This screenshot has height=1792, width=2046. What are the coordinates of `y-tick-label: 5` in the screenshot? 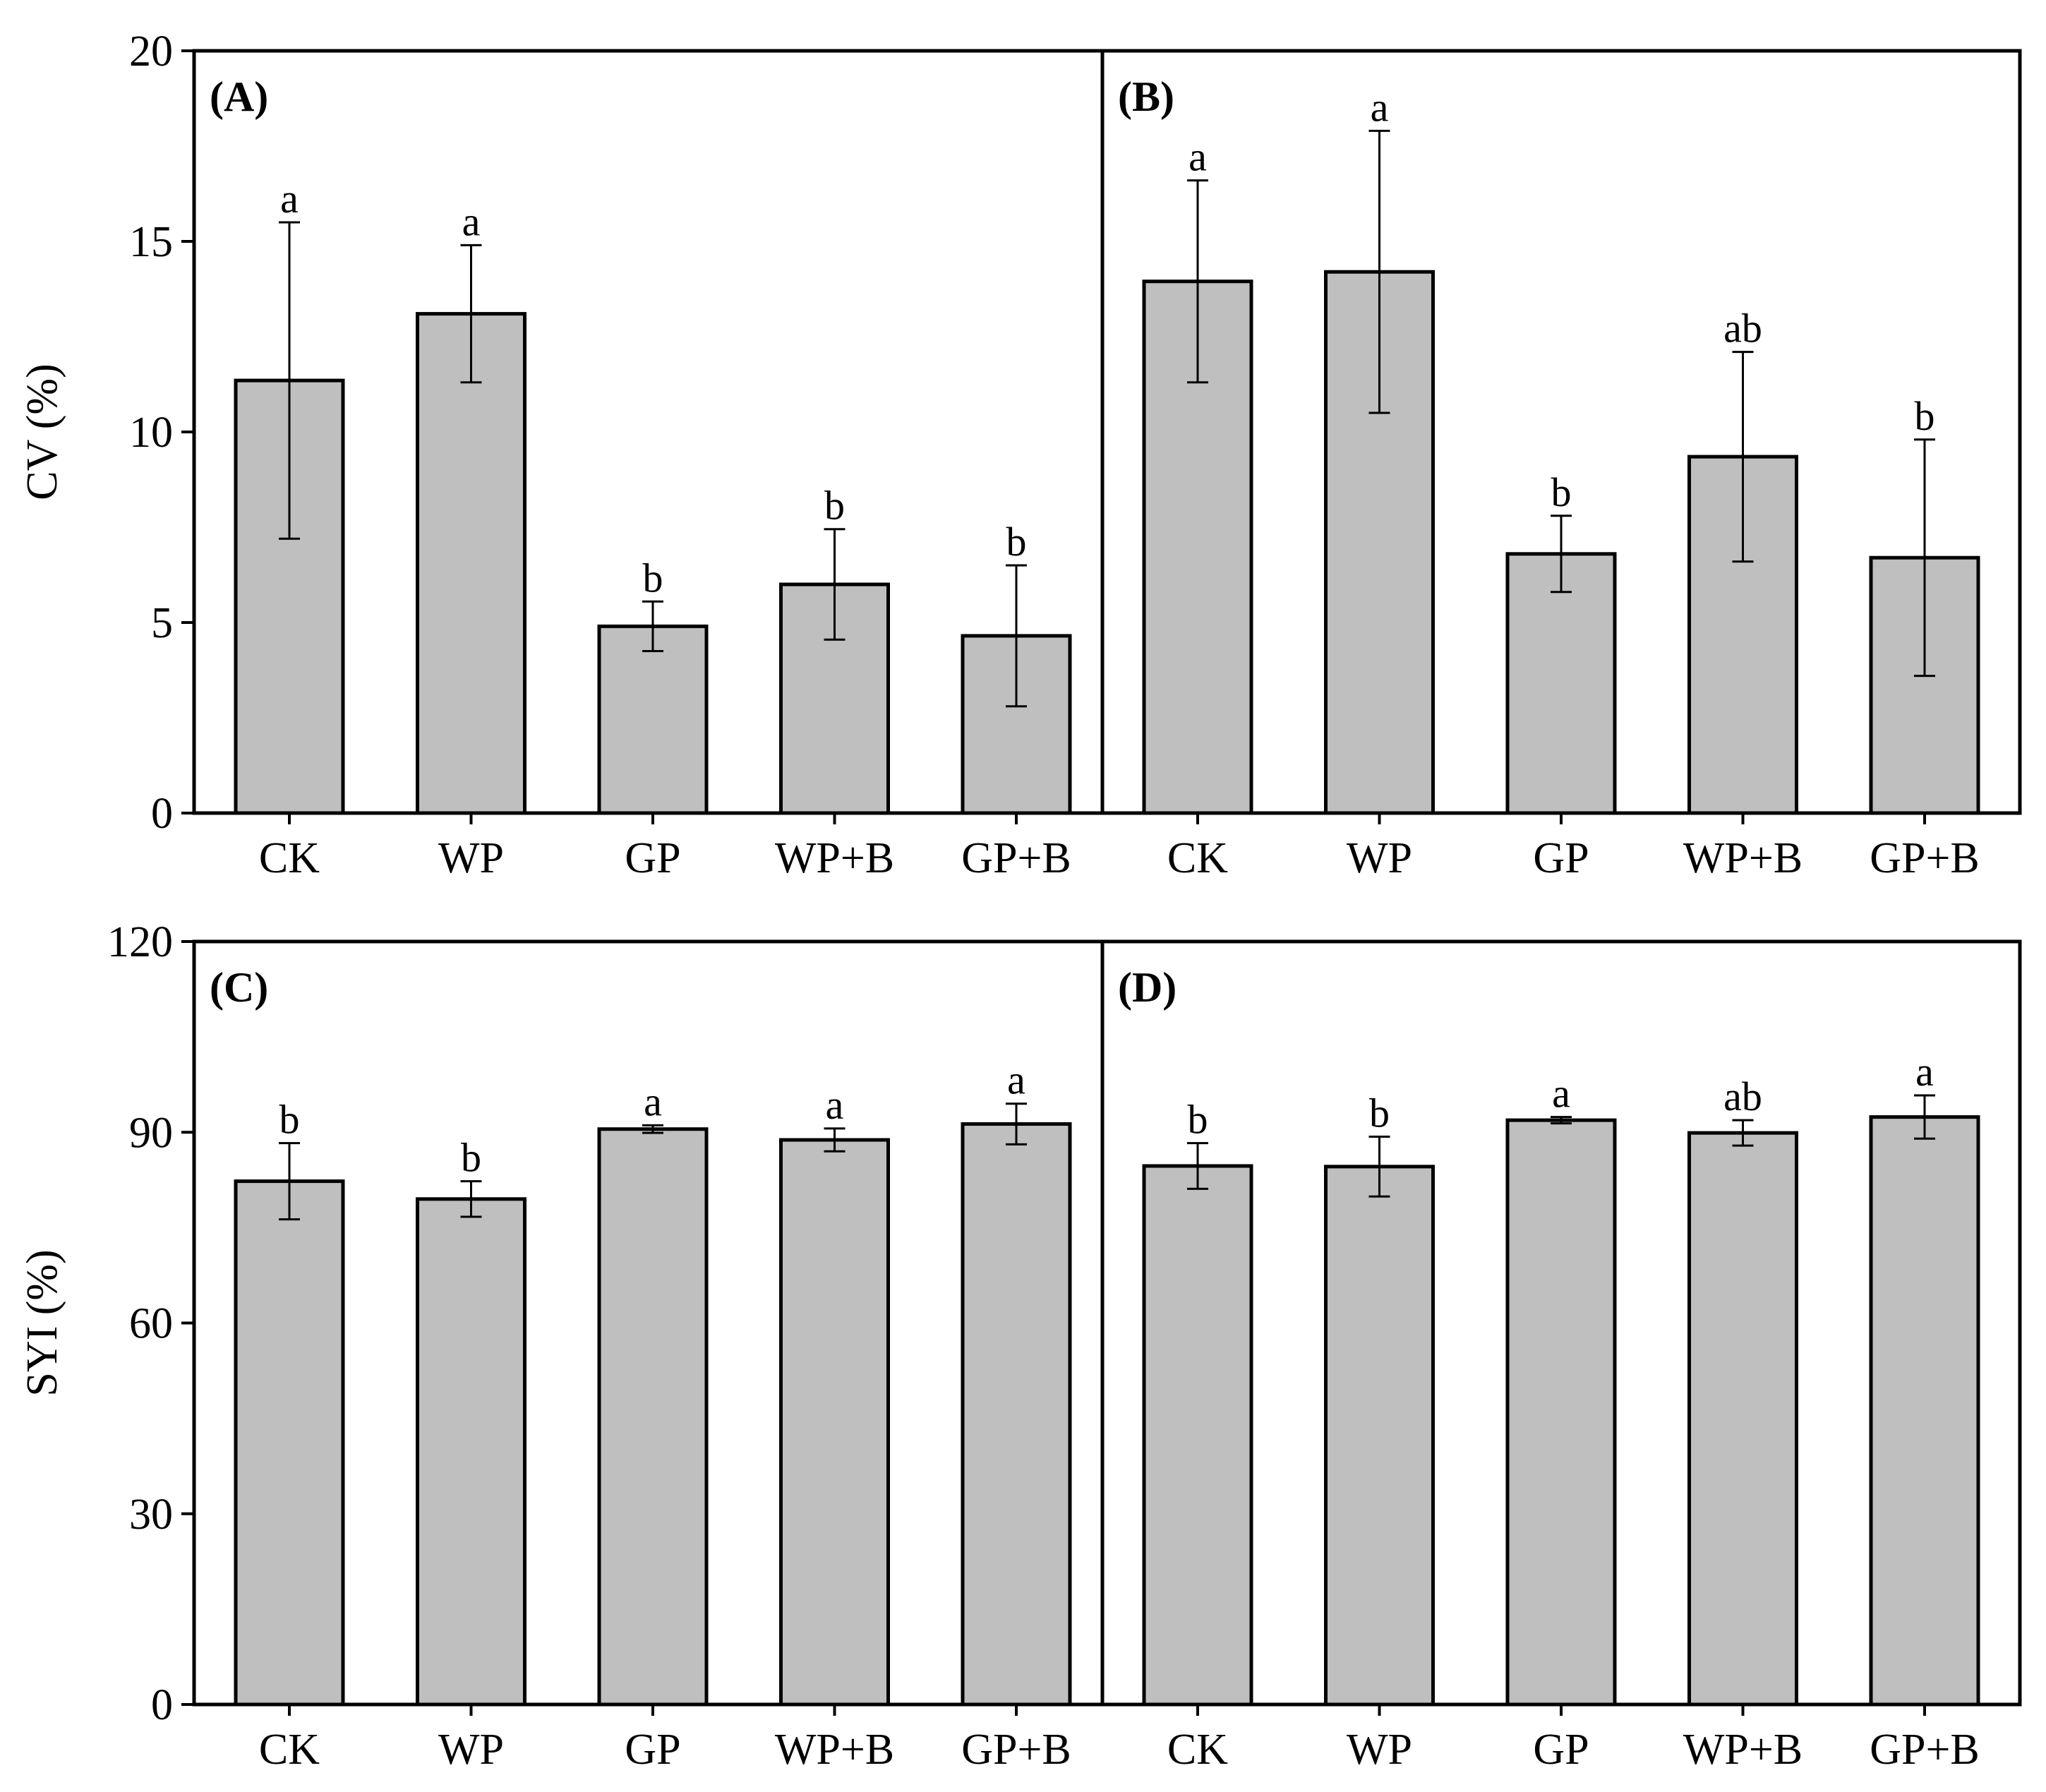 It's located at (162, 623).